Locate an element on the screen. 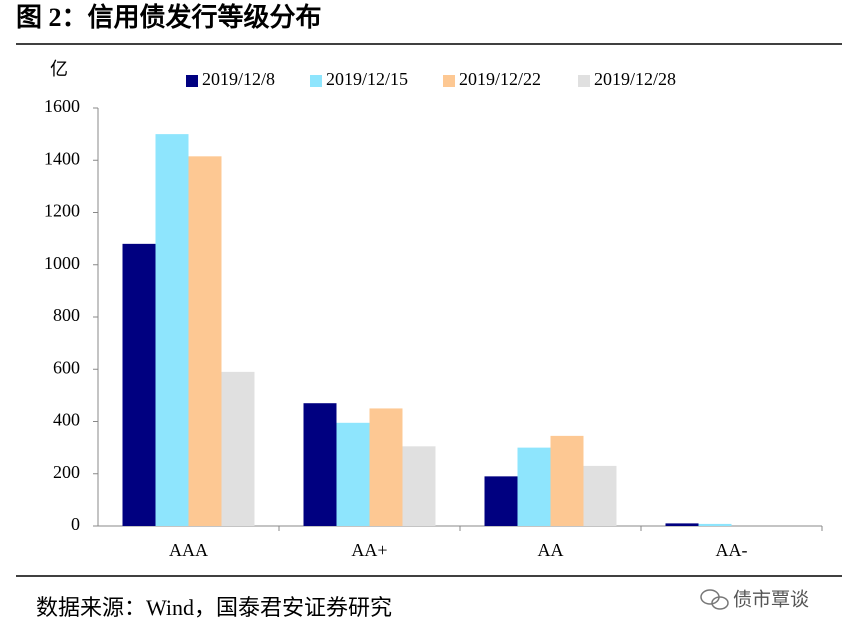 Image resolution: width=844 pixels, height=636 pixels. watermark-icon is located at coordinates (714, 599).